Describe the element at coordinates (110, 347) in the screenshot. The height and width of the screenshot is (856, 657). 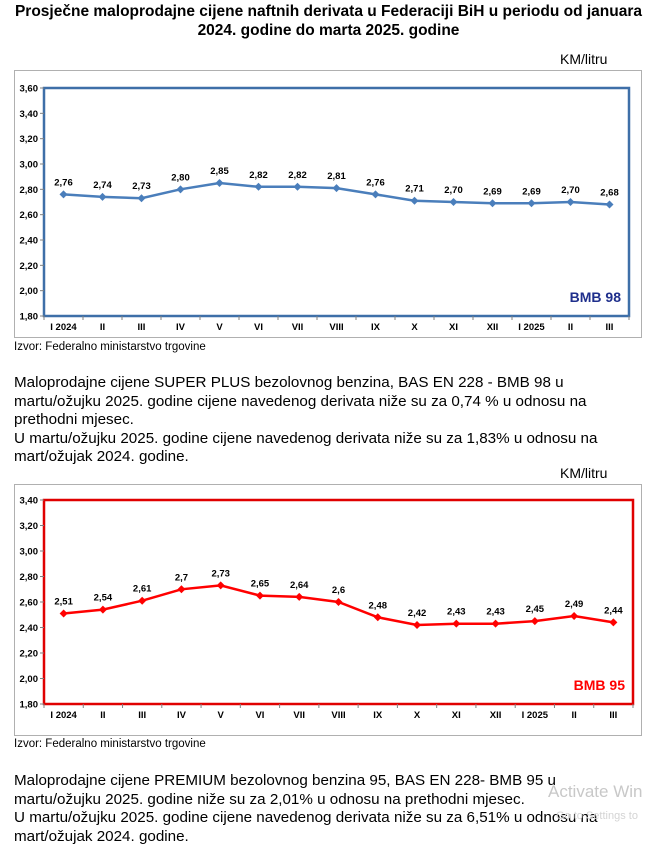
I see `chart1-source: Izvor: Federalno ministarstvo trgovine` at that location.